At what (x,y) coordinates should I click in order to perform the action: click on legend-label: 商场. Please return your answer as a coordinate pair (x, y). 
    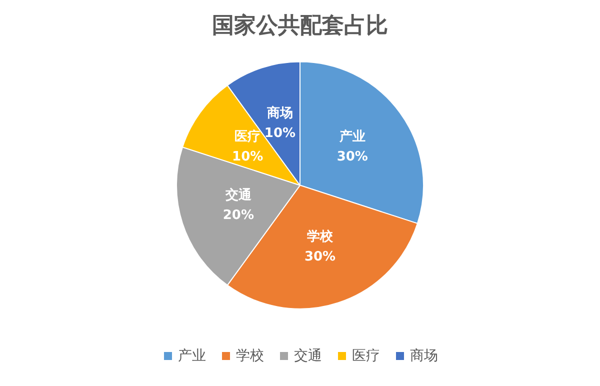
    Looking at the image, I should click on (424, 356).